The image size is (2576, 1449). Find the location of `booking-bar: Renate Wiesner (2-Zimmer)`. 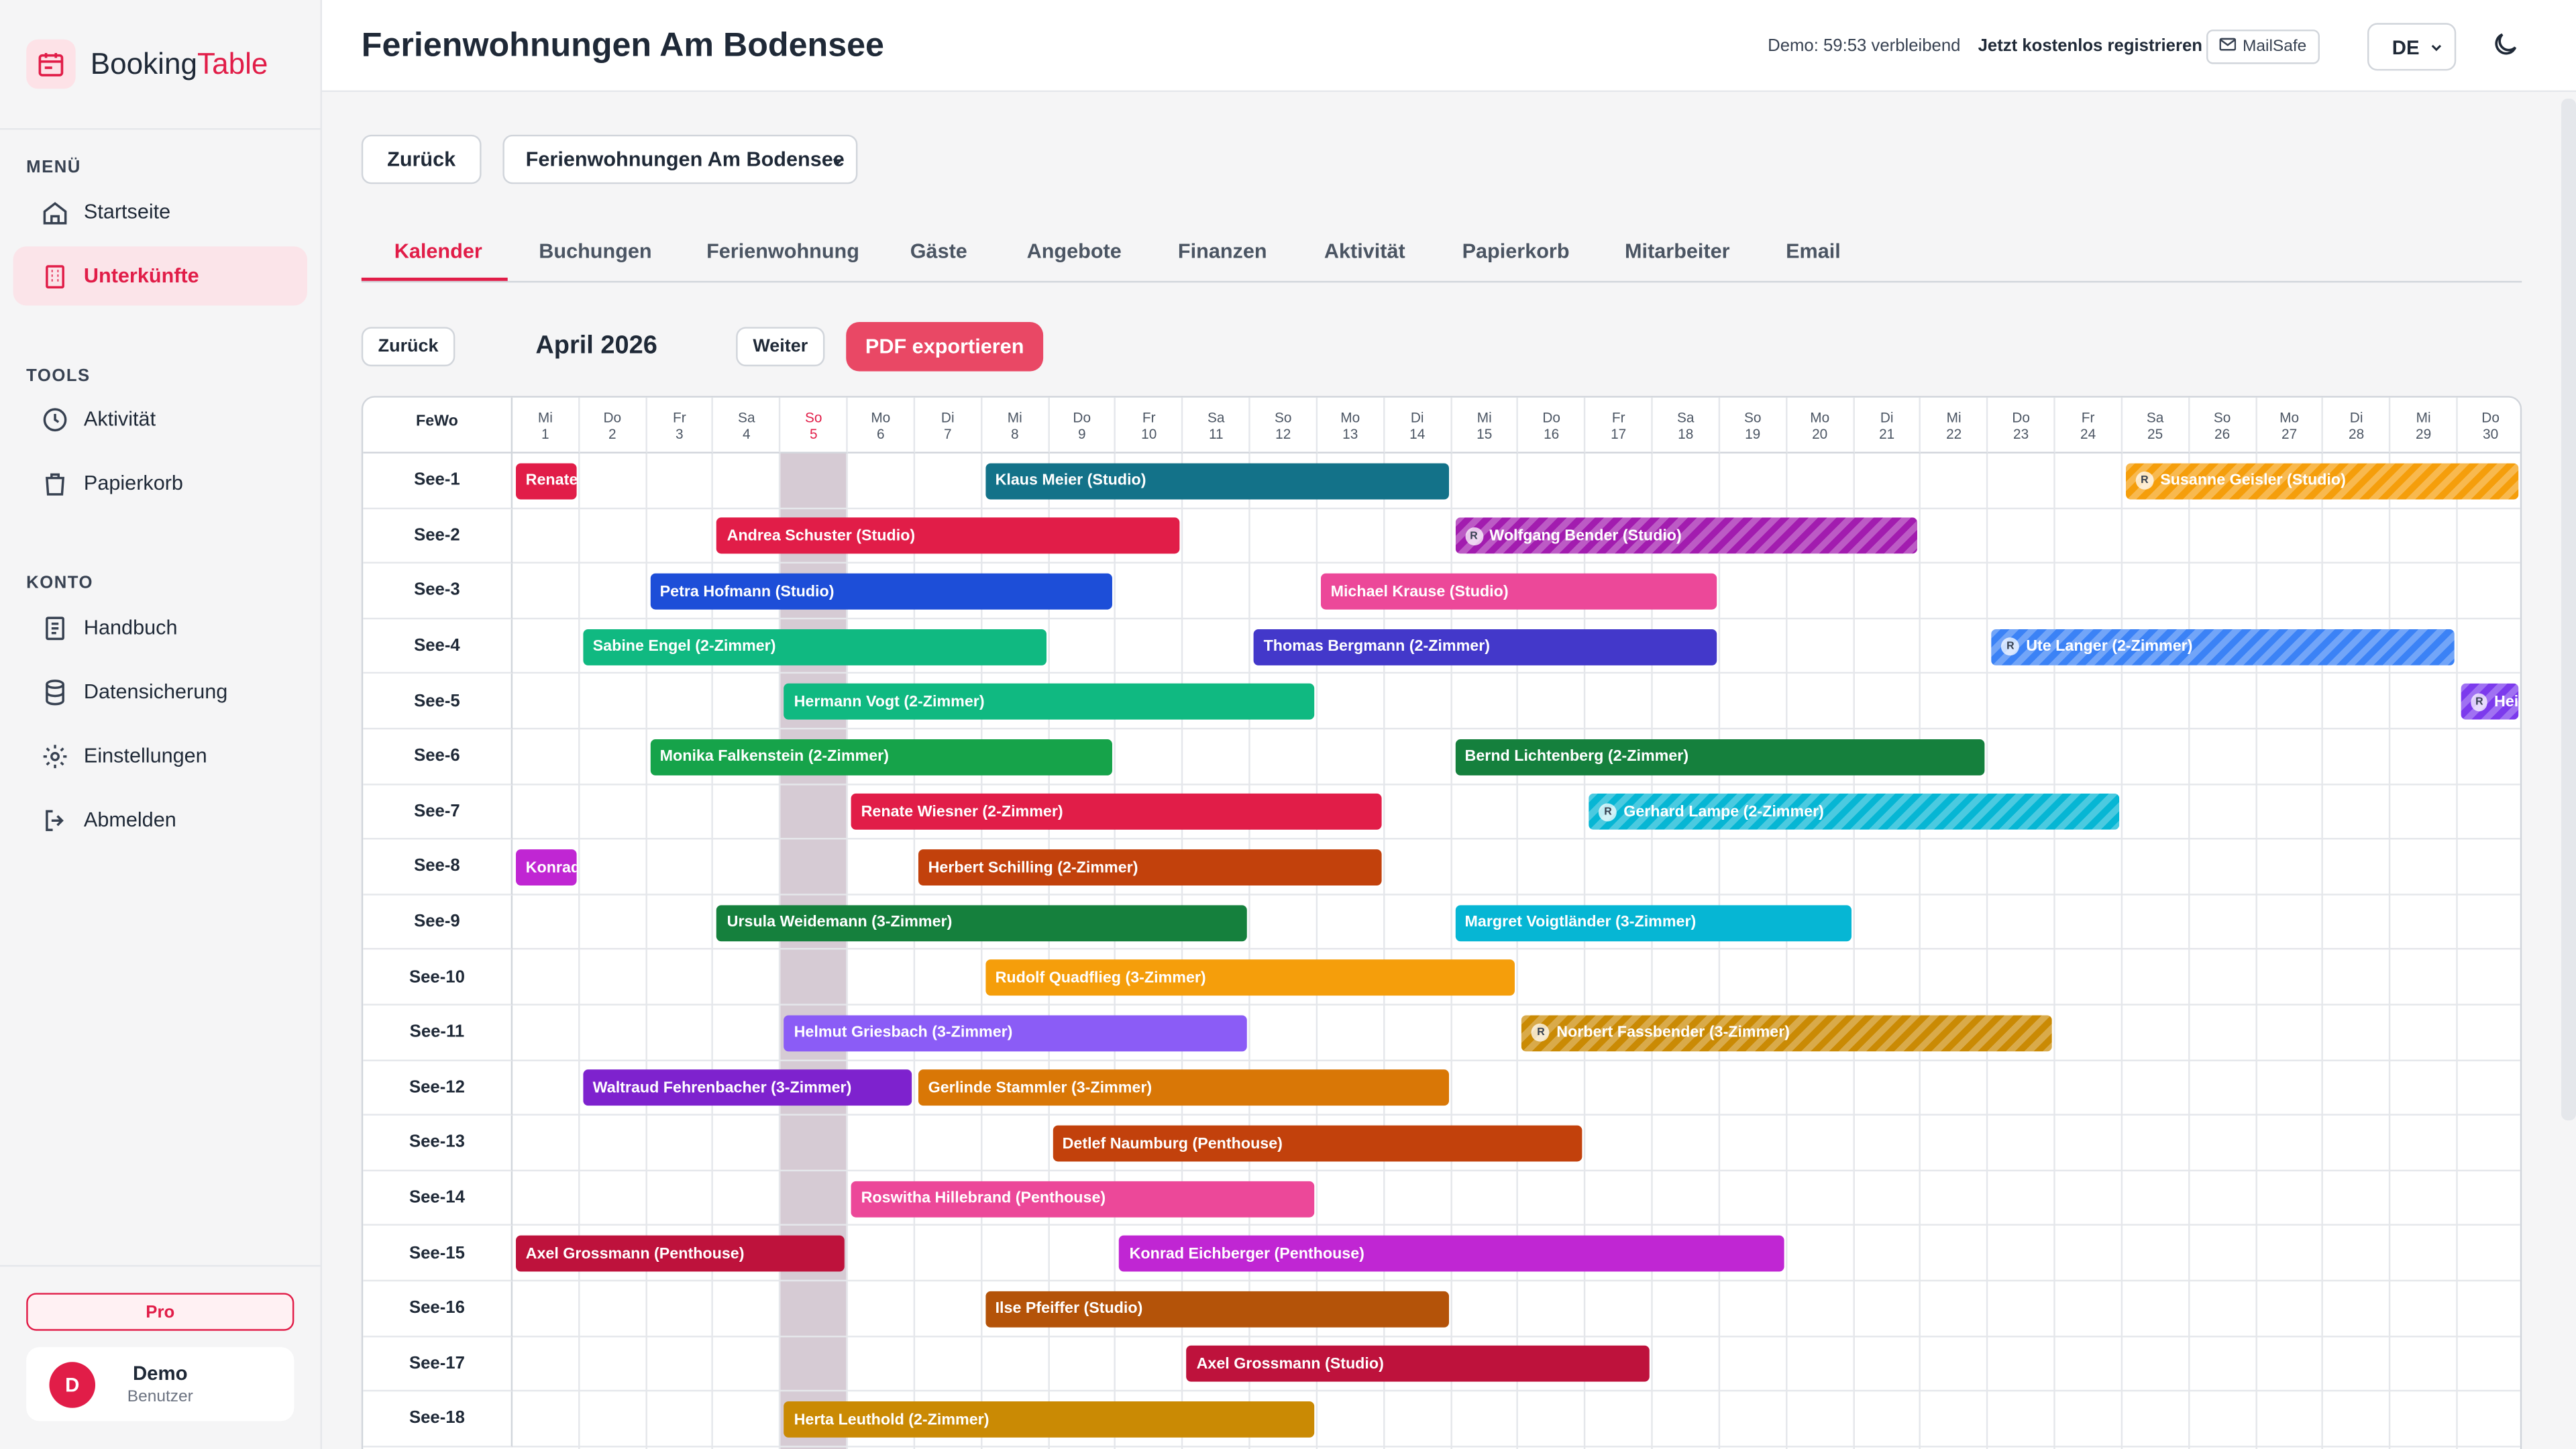

booking-bar: Renate Wiesner (2-Zimmer) is located at coordinates (1116, 812).